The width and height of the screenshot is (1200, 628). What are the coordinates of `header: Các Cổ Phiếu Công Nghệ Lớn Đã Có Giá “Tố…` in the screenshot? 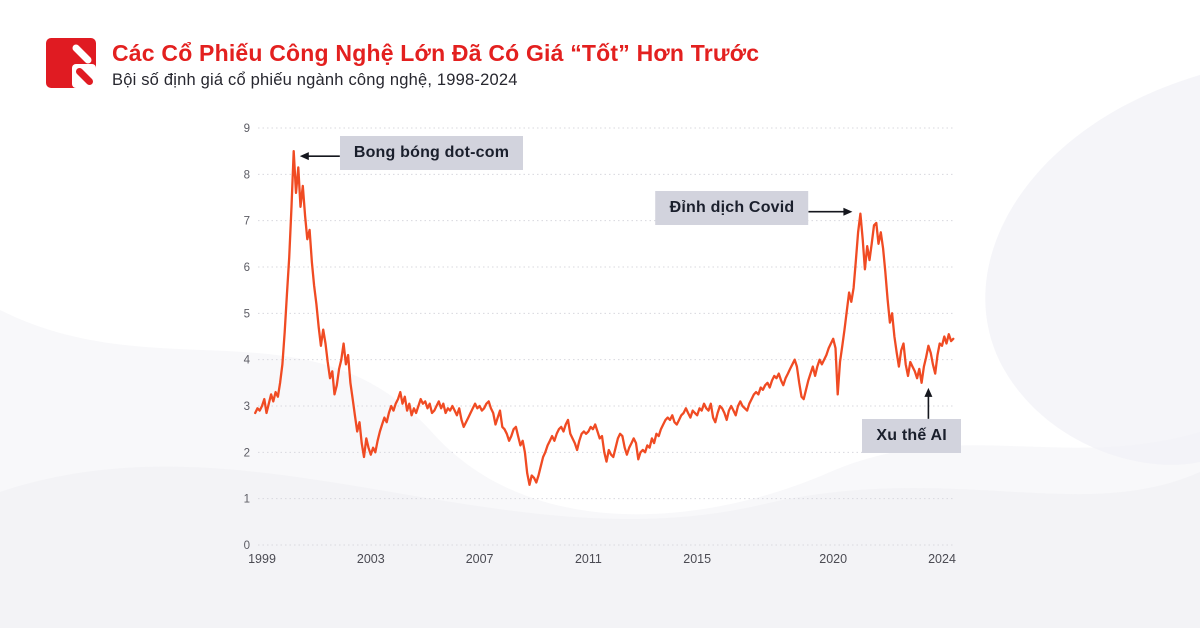 It's located at (402, 64).